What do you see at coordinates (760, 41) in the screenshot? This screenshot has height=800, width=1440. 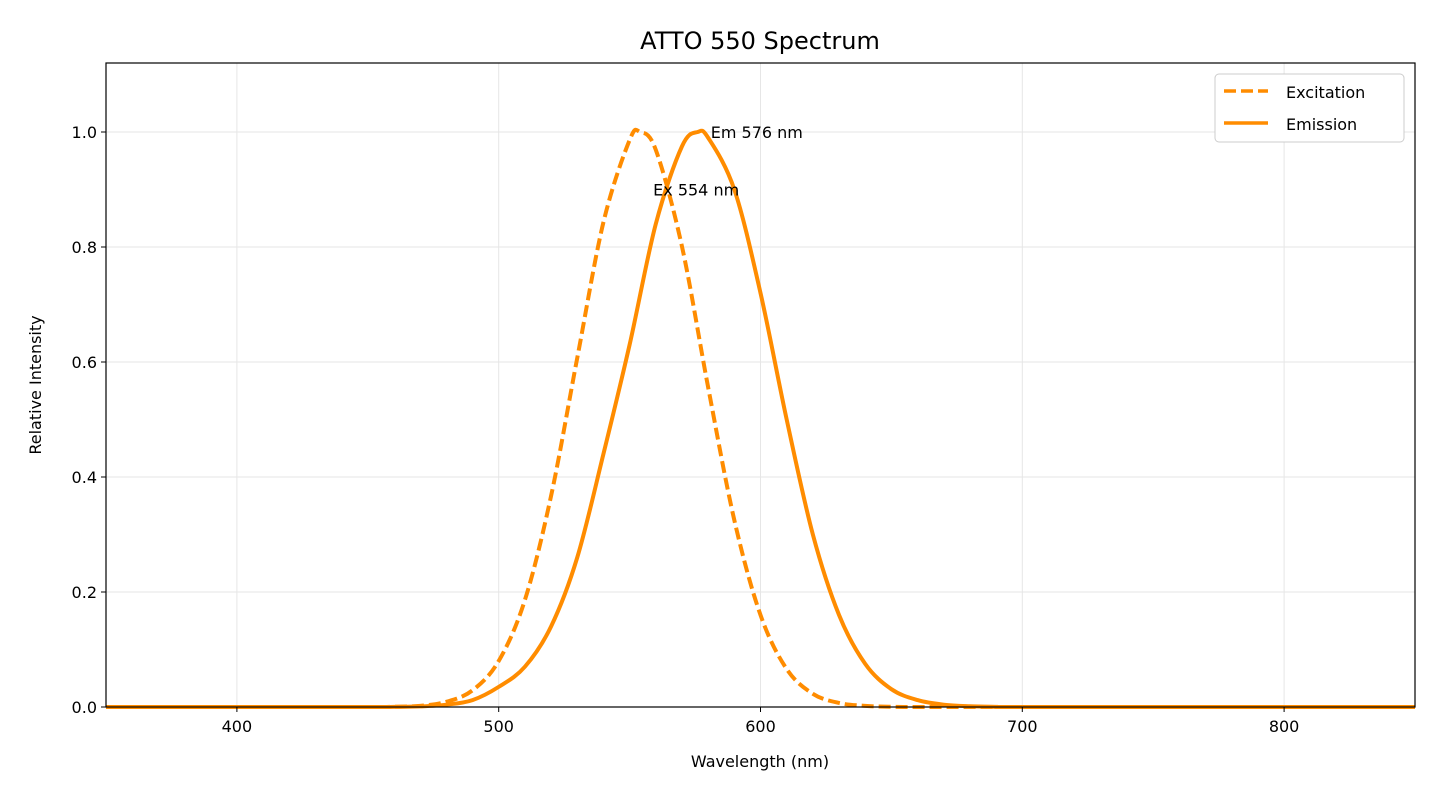 I see `chart-title: ATTO 550 Spectrum` at bounding box center [760, 41].